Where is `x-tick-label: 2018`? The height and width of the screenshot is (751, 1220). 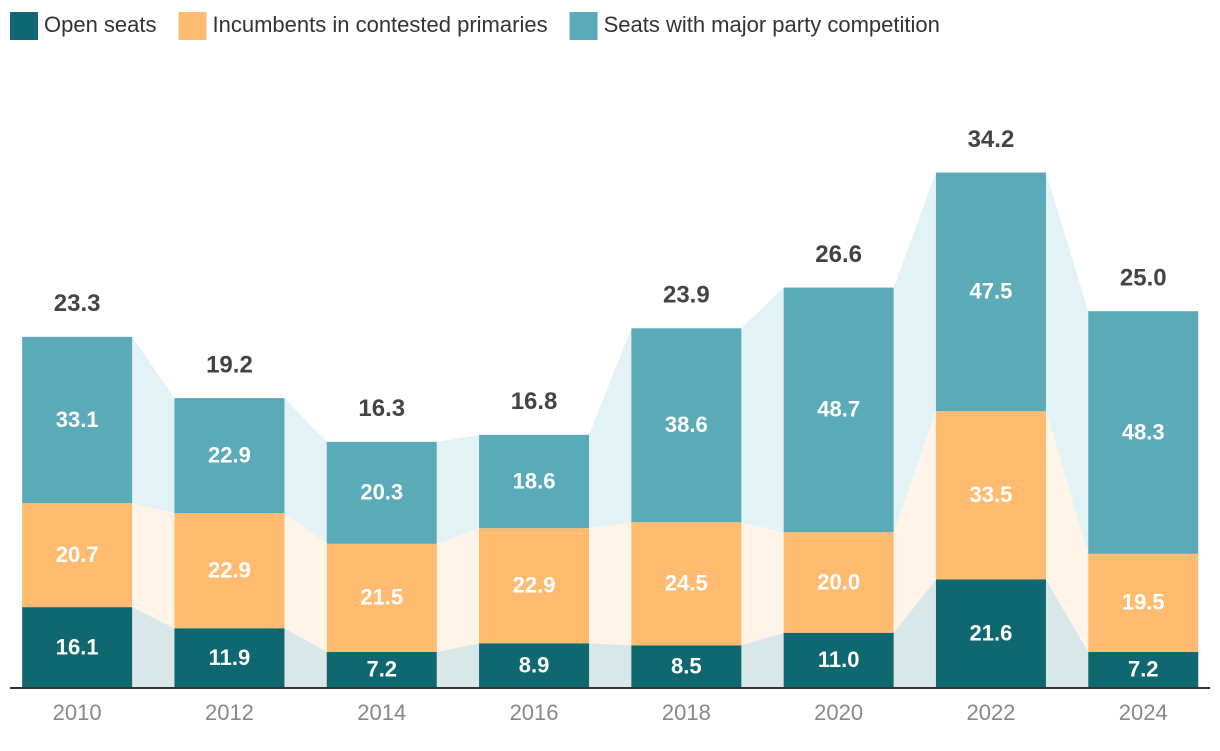 x-tick-label: 2018 is located at coordinates (686, 712).